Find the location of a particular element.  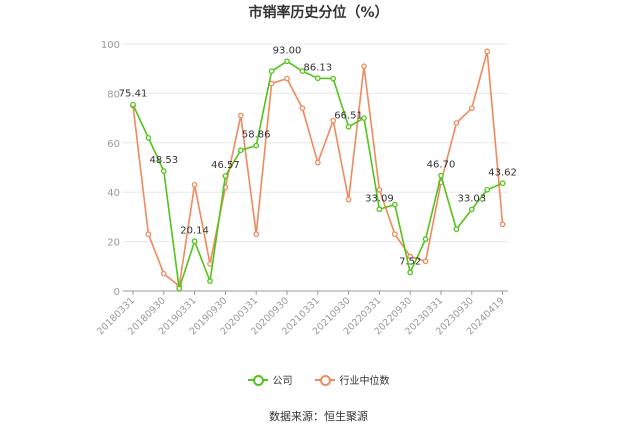

data-label: 20.14 is located at coordinates (194, 230).